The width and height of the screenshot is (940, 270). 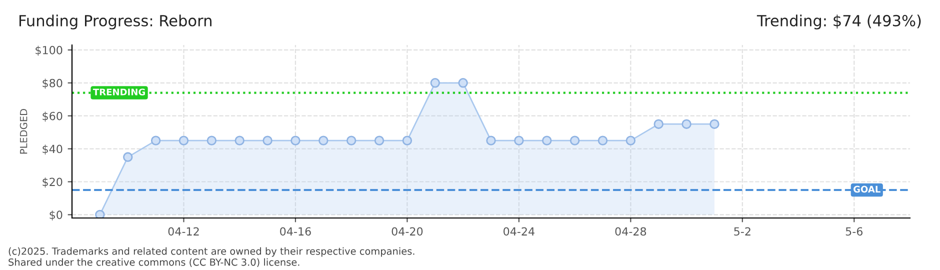 What do you see at coordinates (295, 231) in the screenshot?
I see `x-tick-label: 04-16` at bounding box center [295, 231].